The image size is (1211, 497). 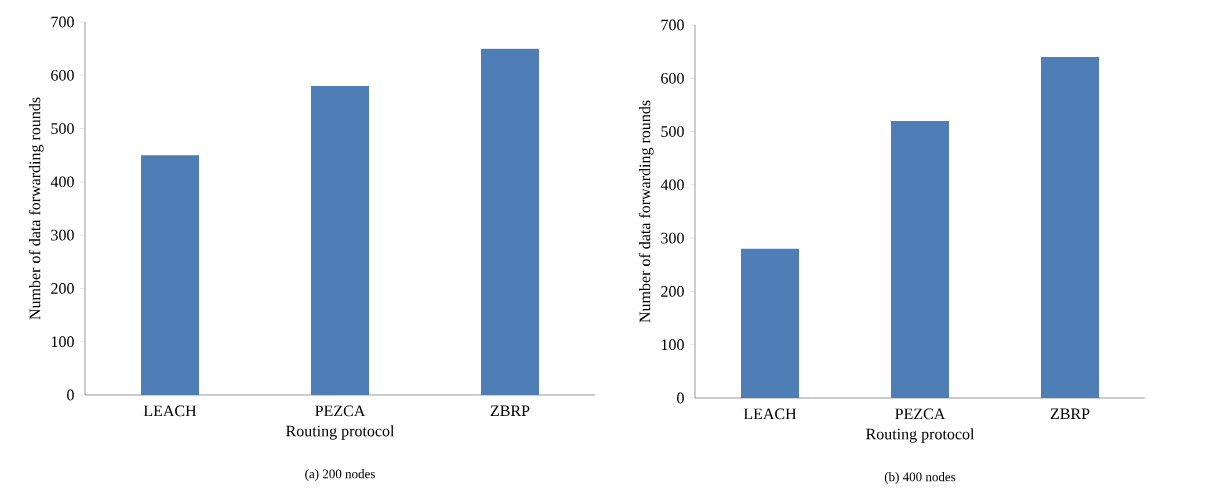 What do you see at coordinates (340, 475) in the screenshot?
I see `text: (a) 200 nodes` at bounding box center [340, 475].